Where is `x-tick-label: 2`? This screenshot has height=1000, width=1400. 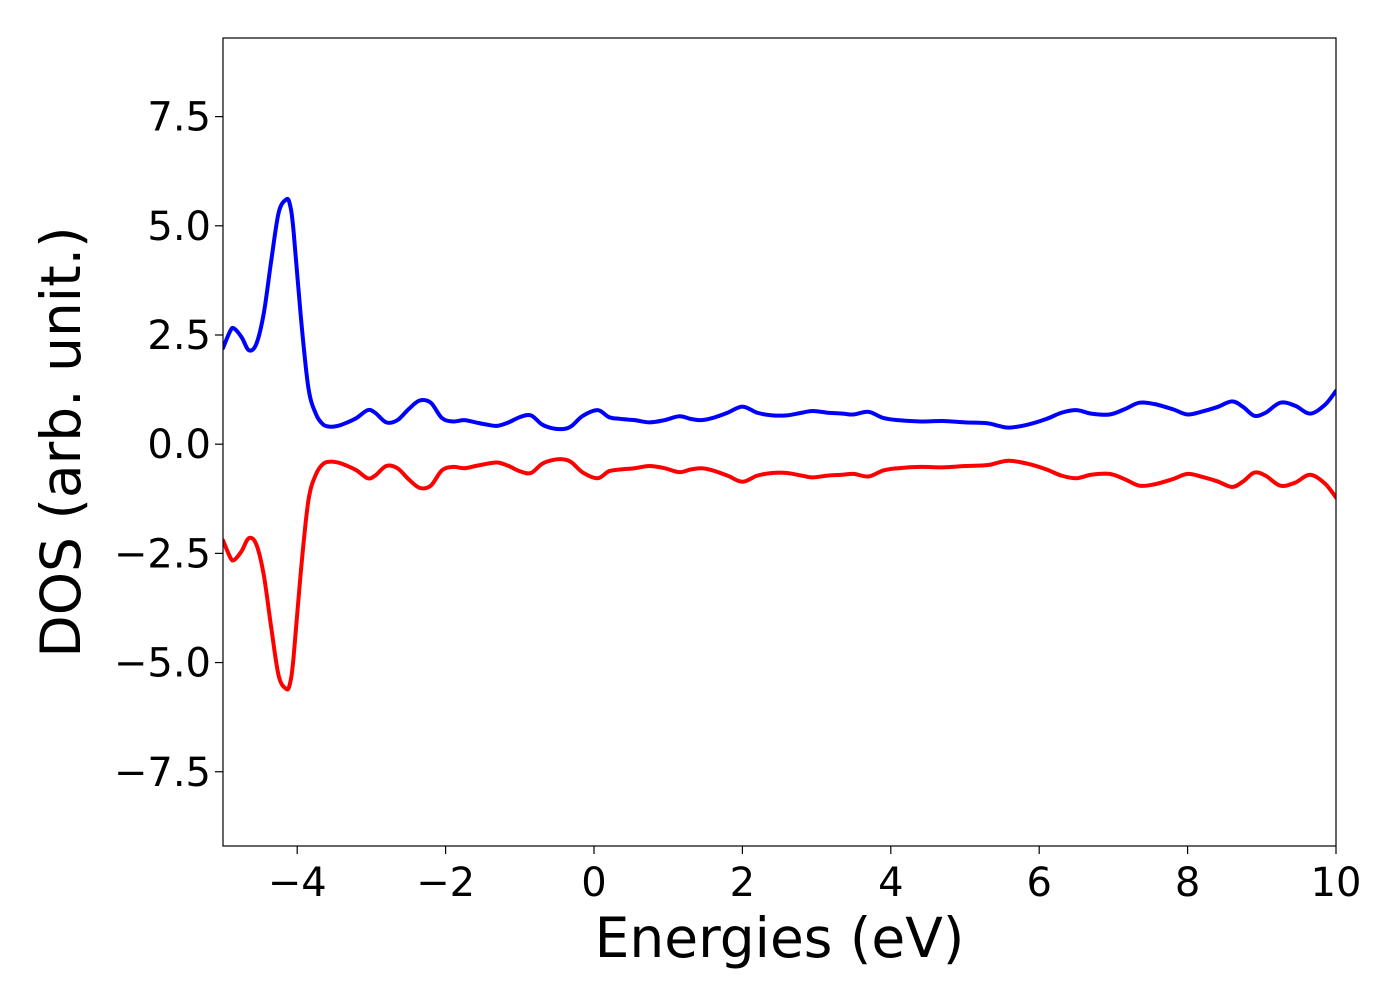 x-tick-label: 2 is located at coordinates (742, 883).